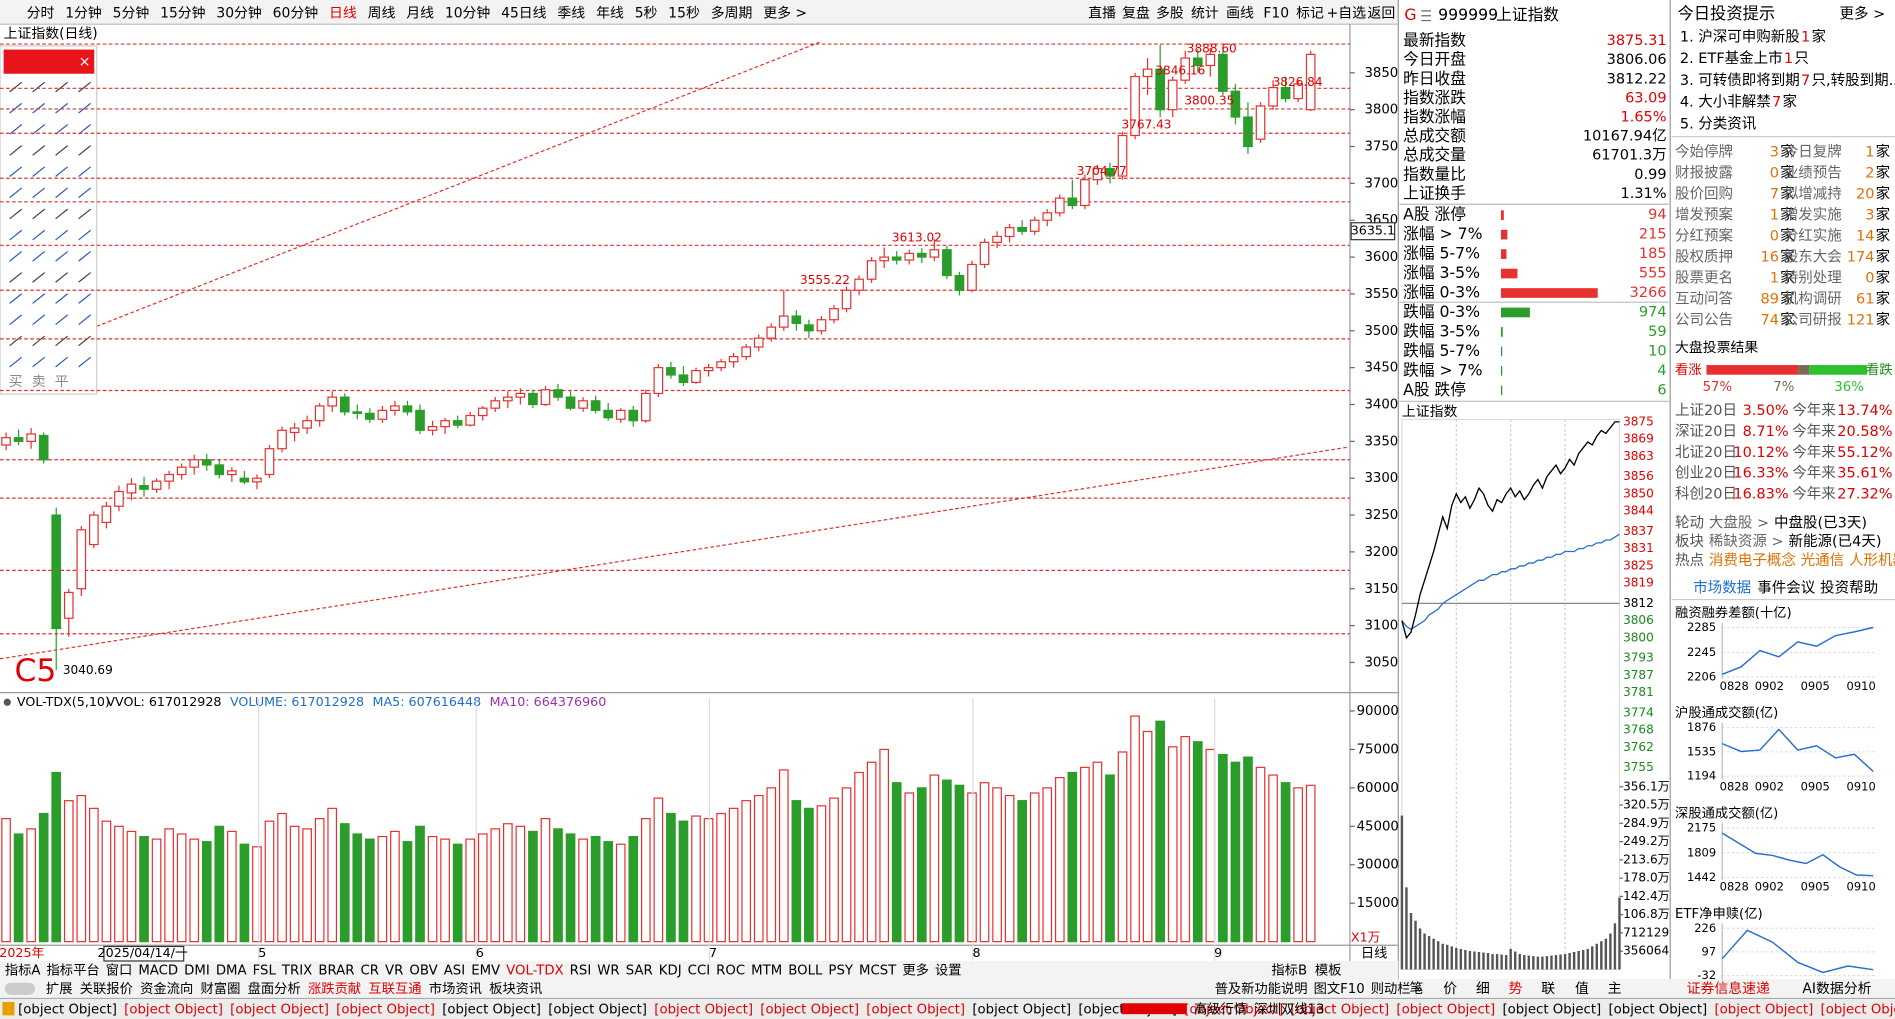 The height and width of the screenshot is (1019, 1895). What do you see at coordinates (370, 971) in the screenshot?
I see `indicator-tab: CR` at bounding box center [370, 971].